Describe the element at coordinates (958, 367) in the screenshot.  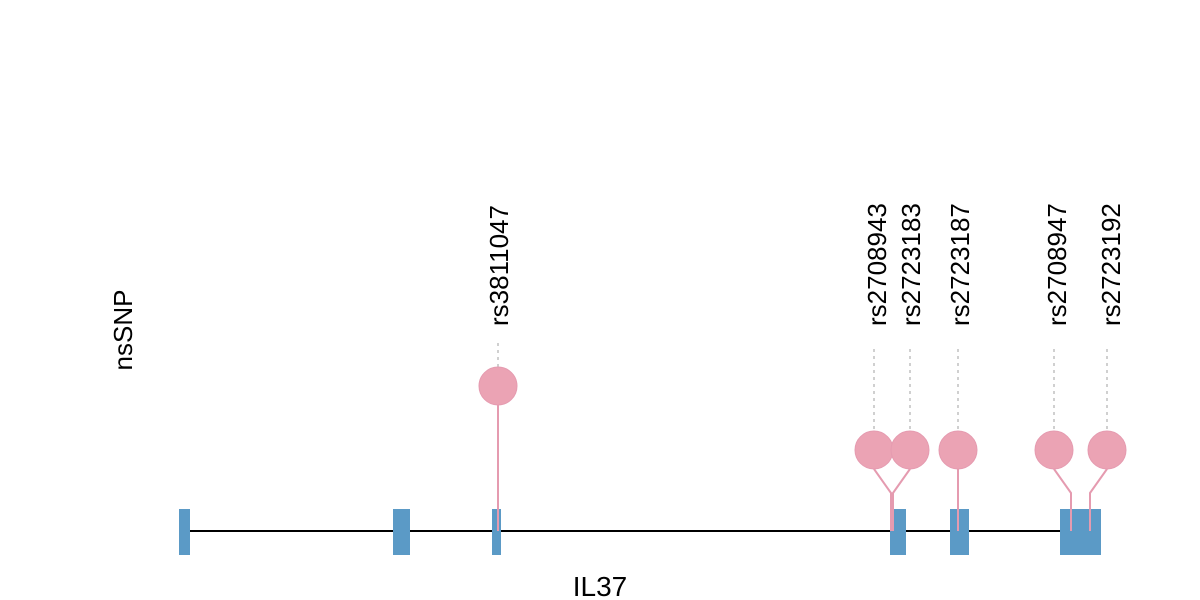
I see `snp-marker: rs2723187` at that location.